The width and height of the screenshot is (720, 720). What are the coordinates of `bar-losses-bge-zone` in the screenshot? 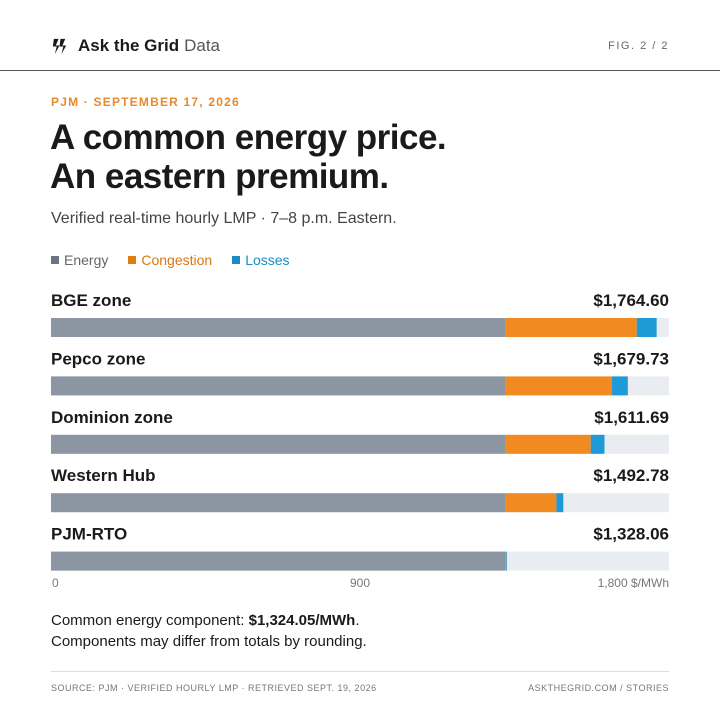 It's located at (646, 327).